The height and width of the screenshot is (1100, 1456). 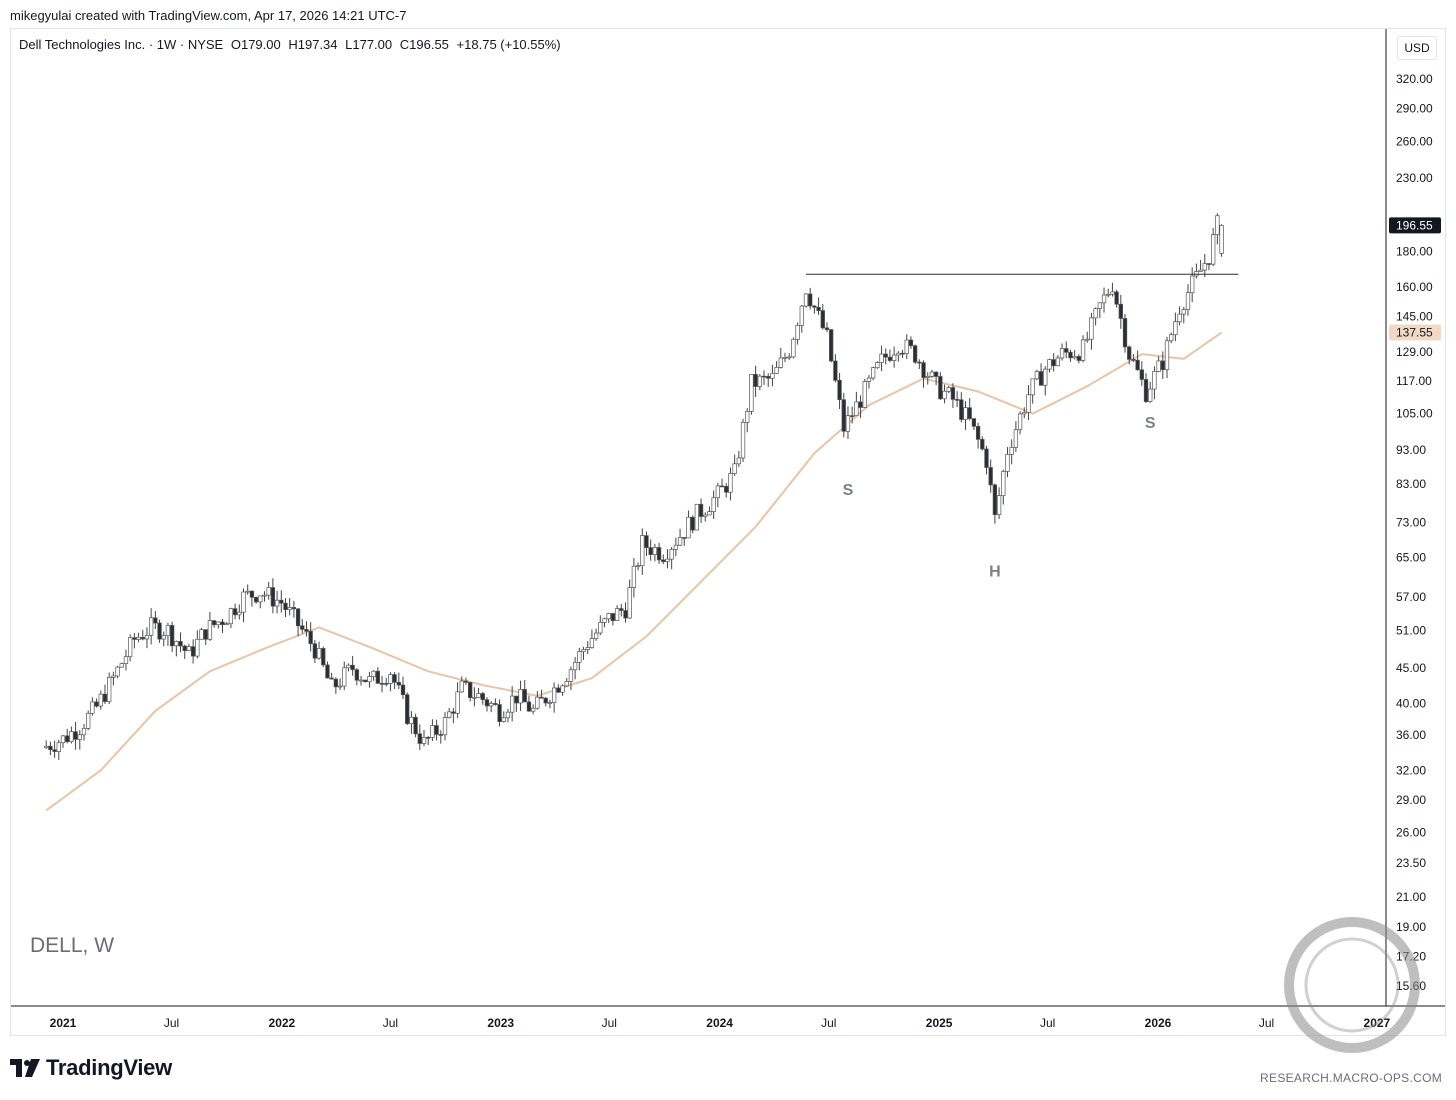 What do you see at coordinates (1352, 985) in the screenshot?
I see `seal-inner-ring` at bounding box center [1352, 985].